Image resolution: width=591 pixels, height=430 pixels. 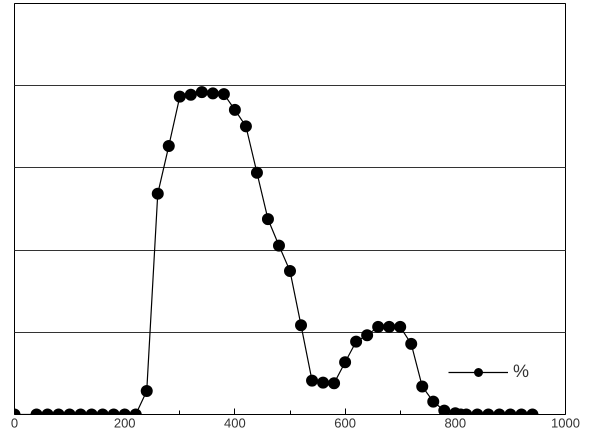 What do you see at coordinates (125, 423) in the screenshot?
I see `x-tick-label: 200` at bounding box center [125, 423].